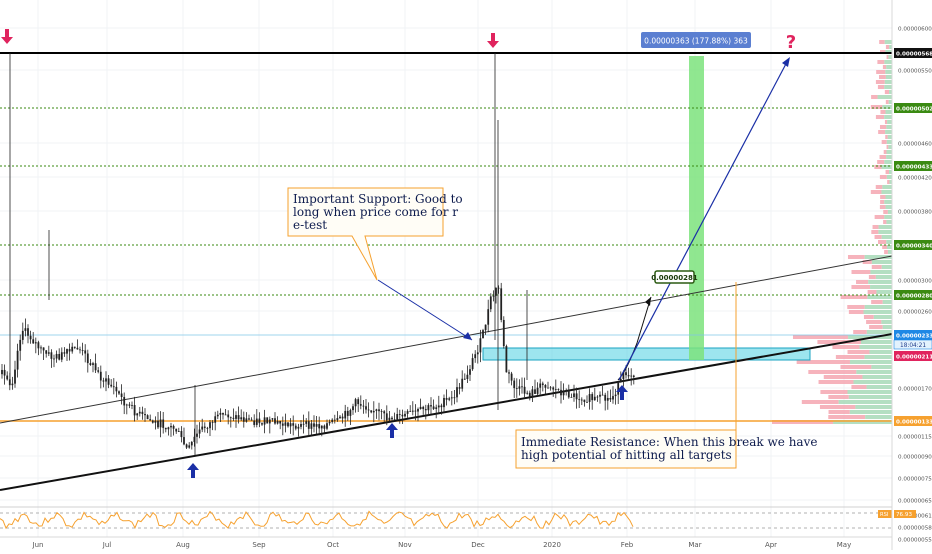 The image size is (932, 554). What do you see at coordinates (694, 545) in the screenshot?
I see `x-tick-label: Mar` at bounding box center [694, 545].